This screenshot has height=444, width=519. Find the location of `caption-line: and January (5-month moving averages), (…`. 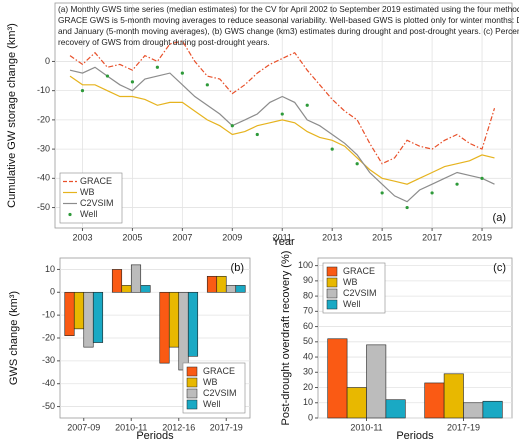

caption-line: and January (5-month moving averages), (… is located at coordinates (288, 31).